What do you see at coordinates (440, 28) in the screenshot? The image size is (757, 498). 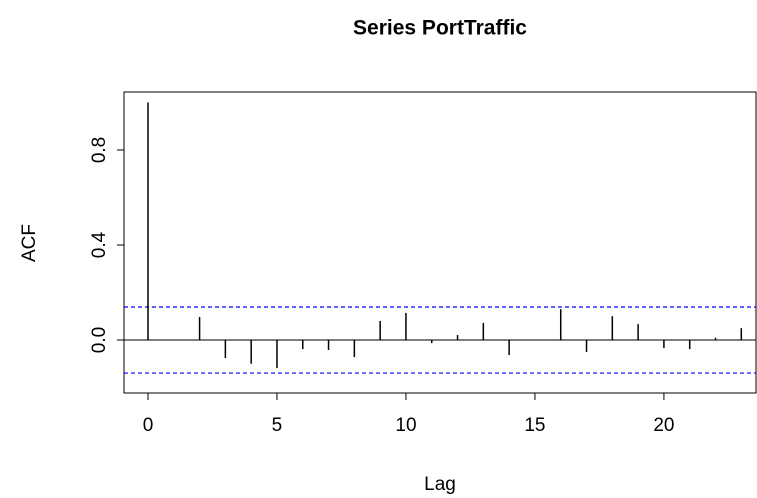 I see `chart-title: Series PortTraffic` at bounding box center [440, 28].